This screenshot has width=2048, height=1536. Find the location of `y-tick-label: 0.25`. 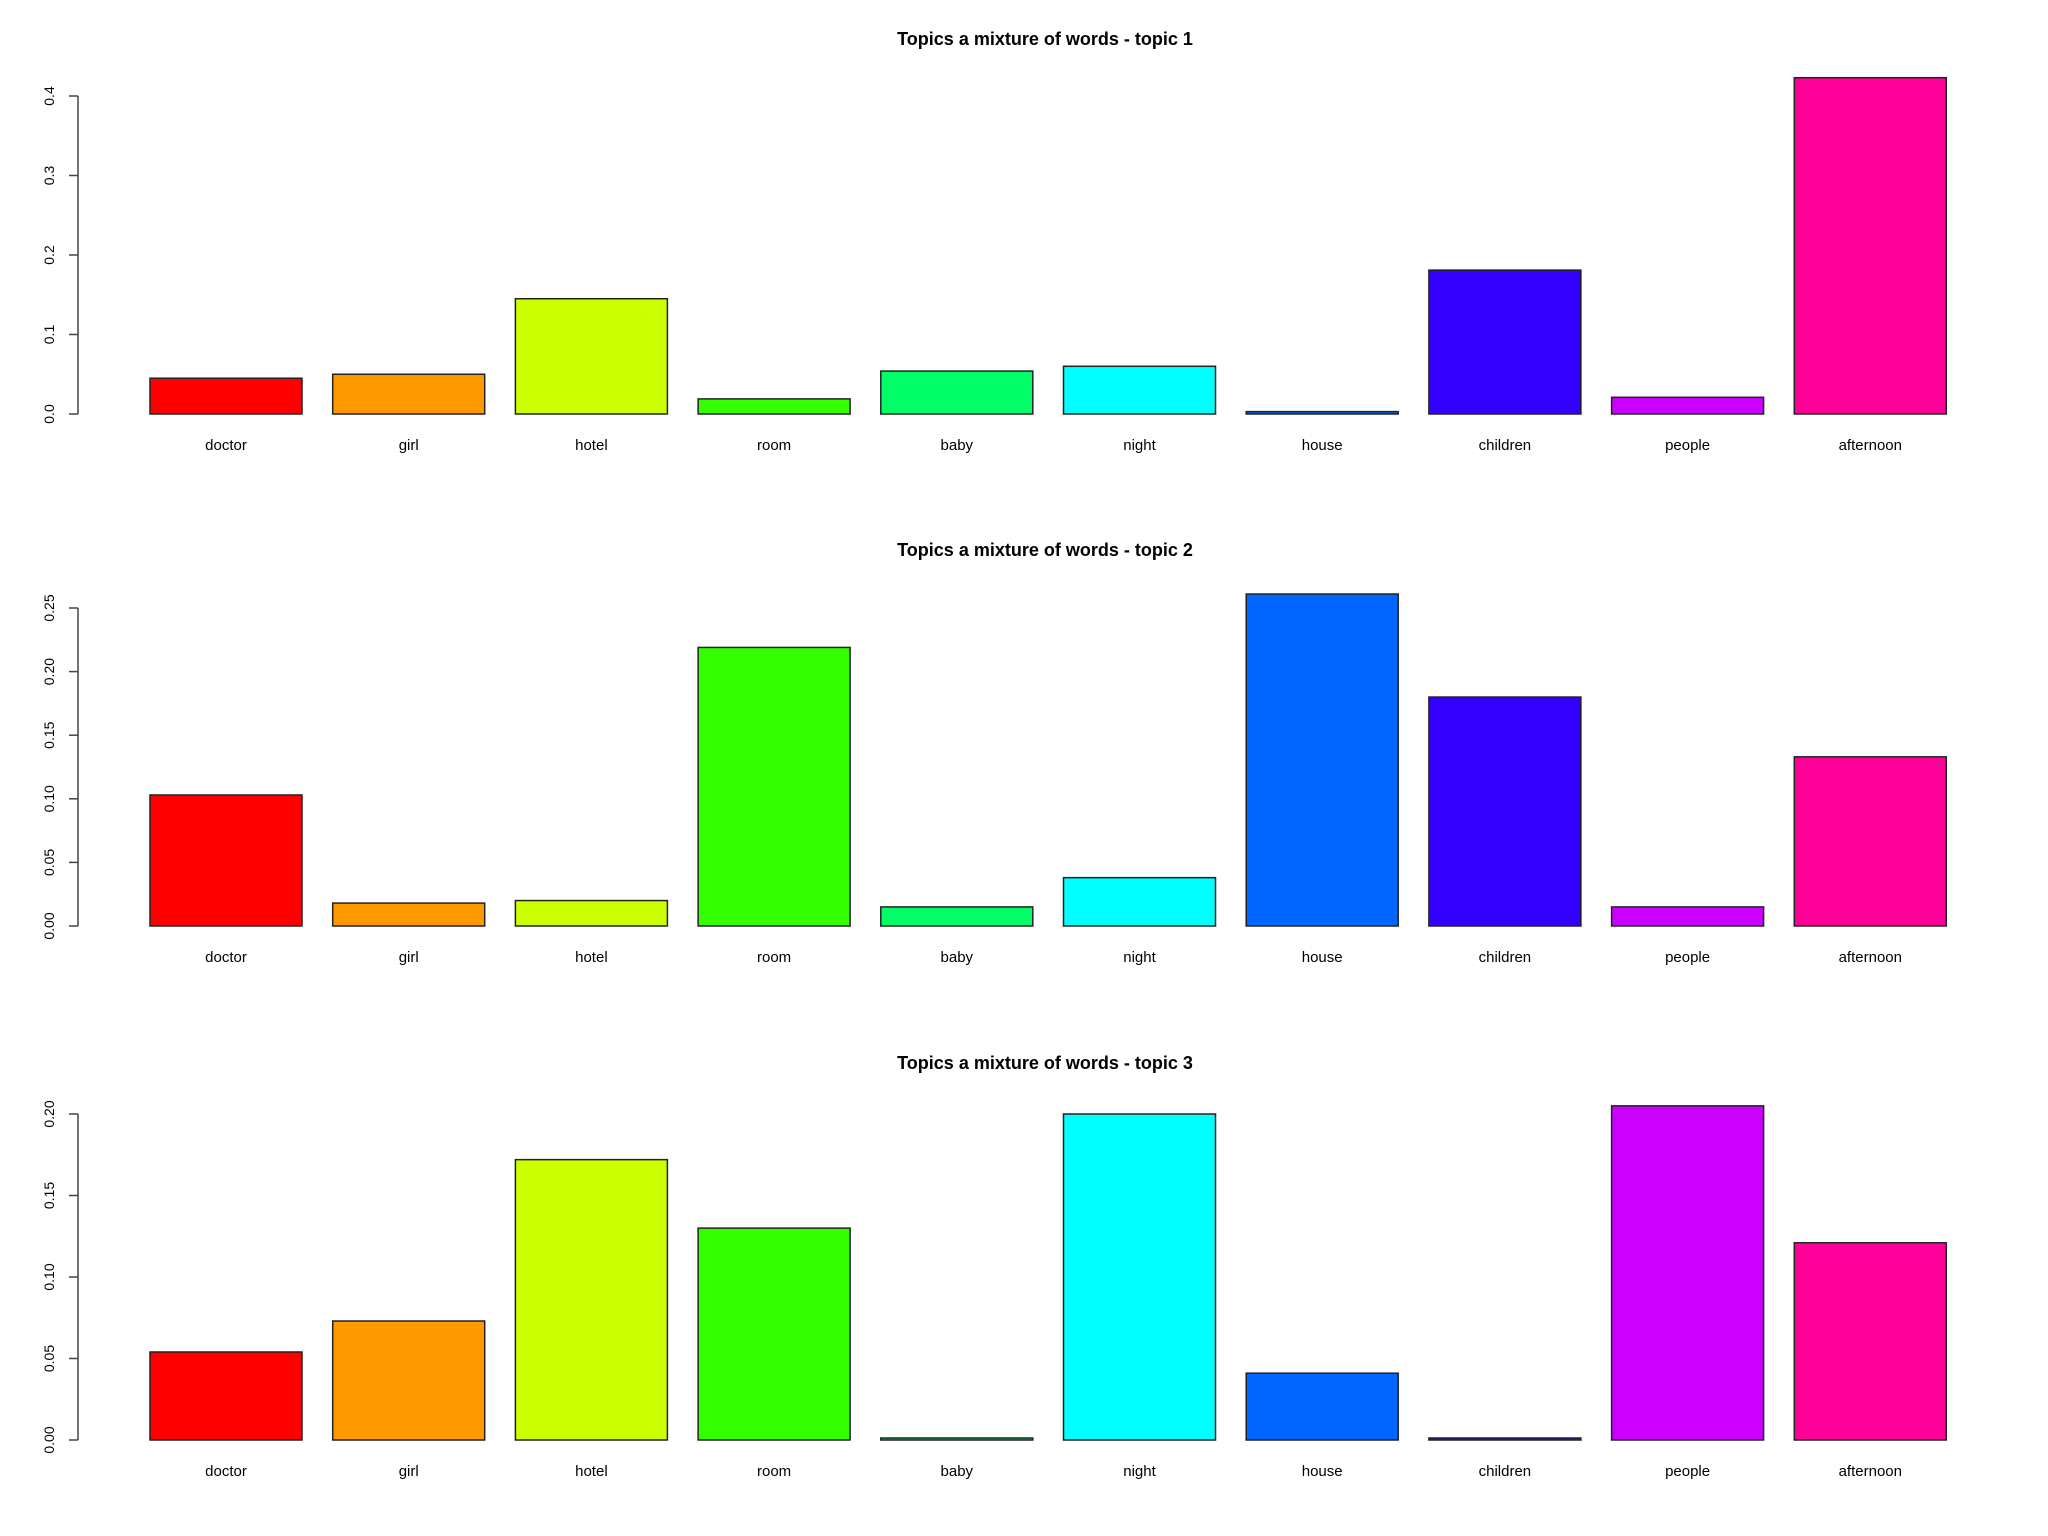

y-tick-label: 0.25 is located at coordinates (49, 607).